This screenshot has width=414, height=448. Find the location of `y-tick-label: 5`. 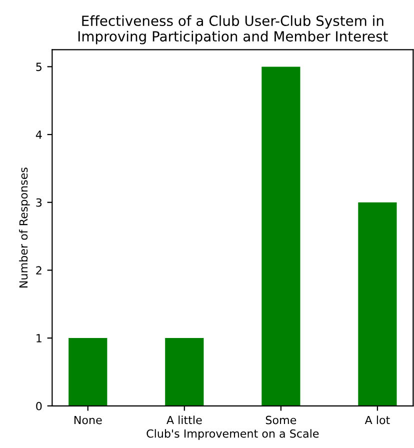

y-tick-label: 5 is located at coordinates (39, 67).